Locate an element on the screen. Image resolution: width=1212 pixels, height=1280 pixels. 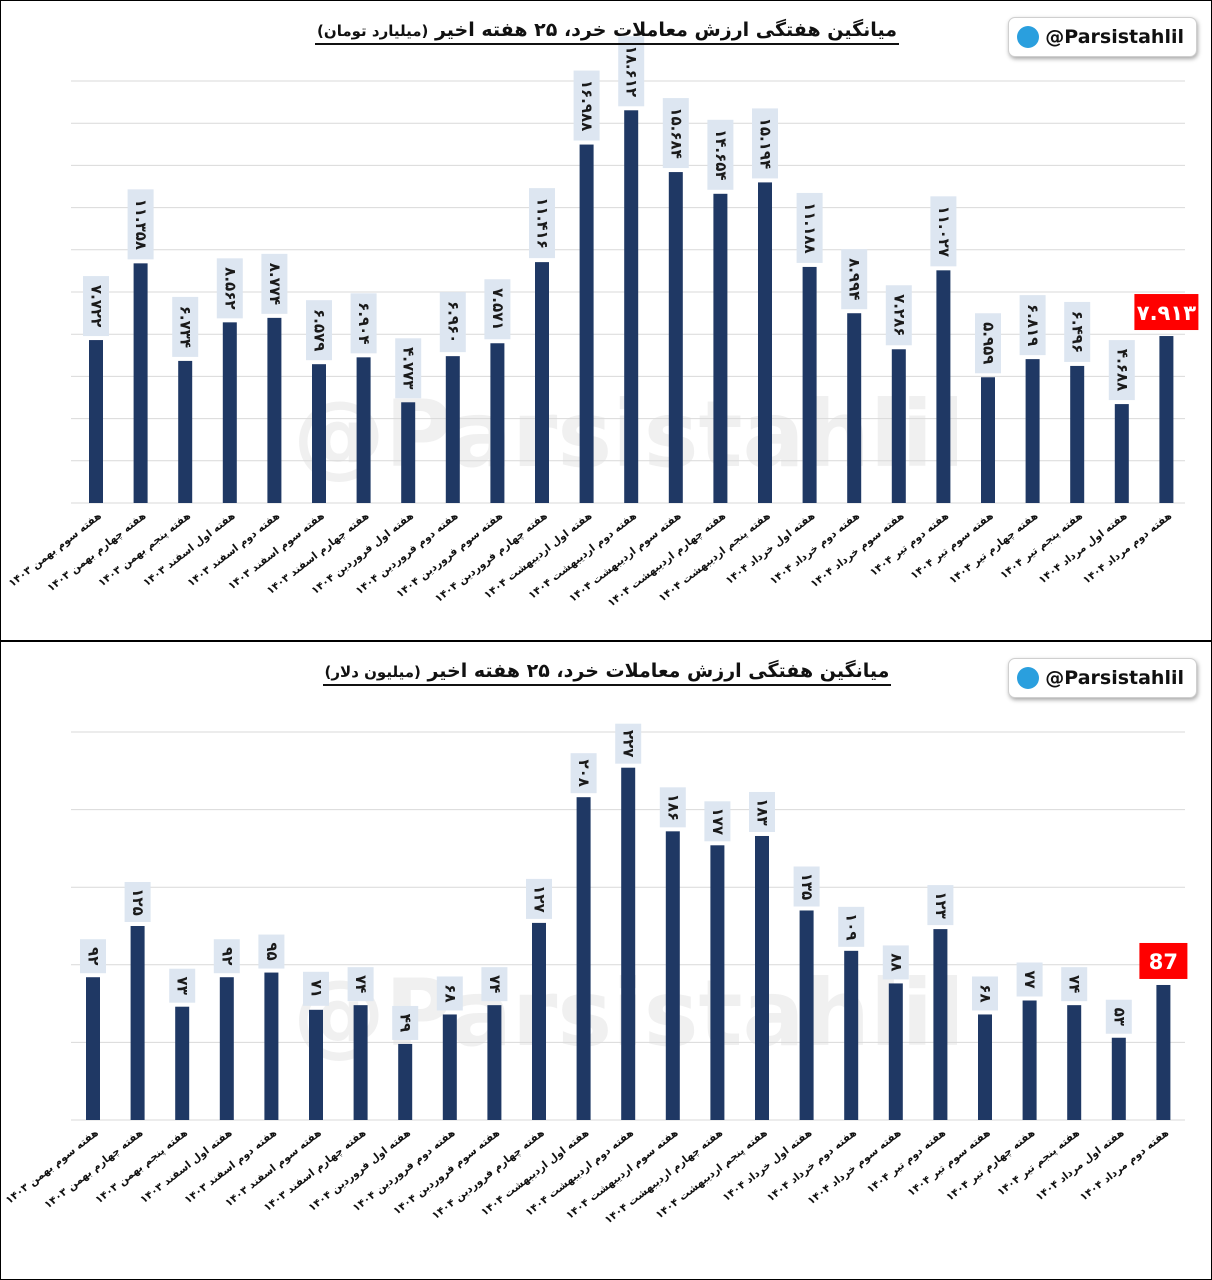
data-label: ۴.۷۷۳ is located at coordinates (408, 368).